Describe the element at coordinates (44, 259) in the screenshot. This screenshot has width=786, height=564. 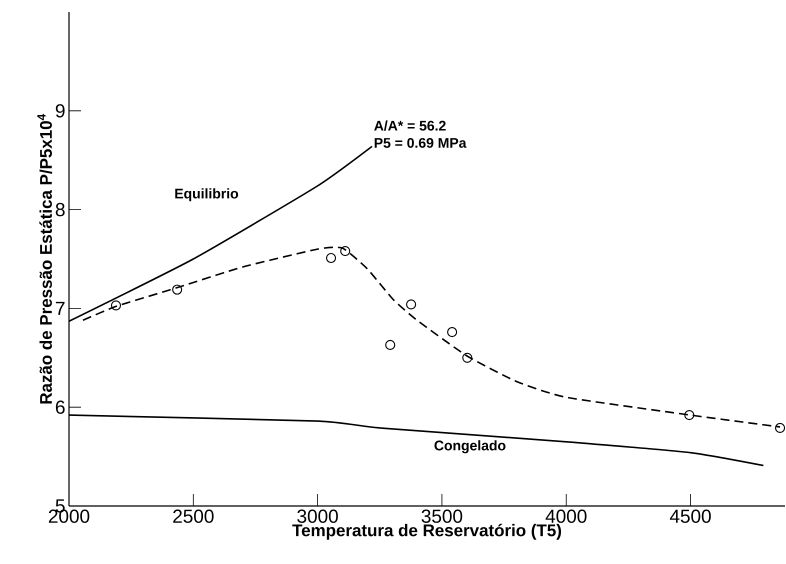
I see `y-axis-title: Razão de Pressão Estática P/P5x10$^{4}$` at that location.